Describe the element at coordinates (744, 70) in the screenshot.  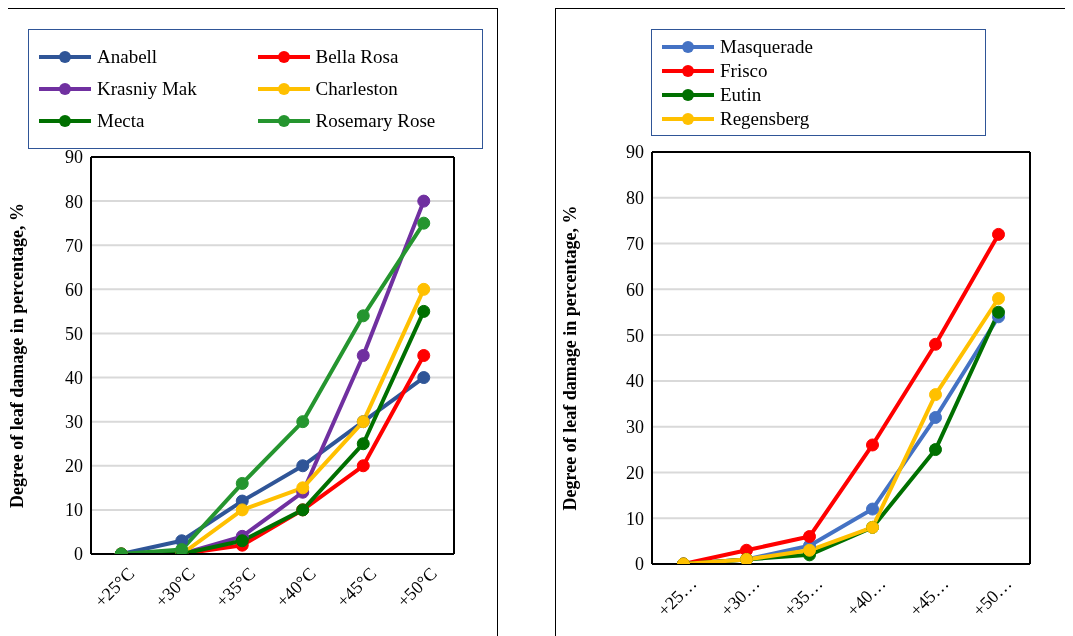
I see `legend-label: Frisco` at that location.